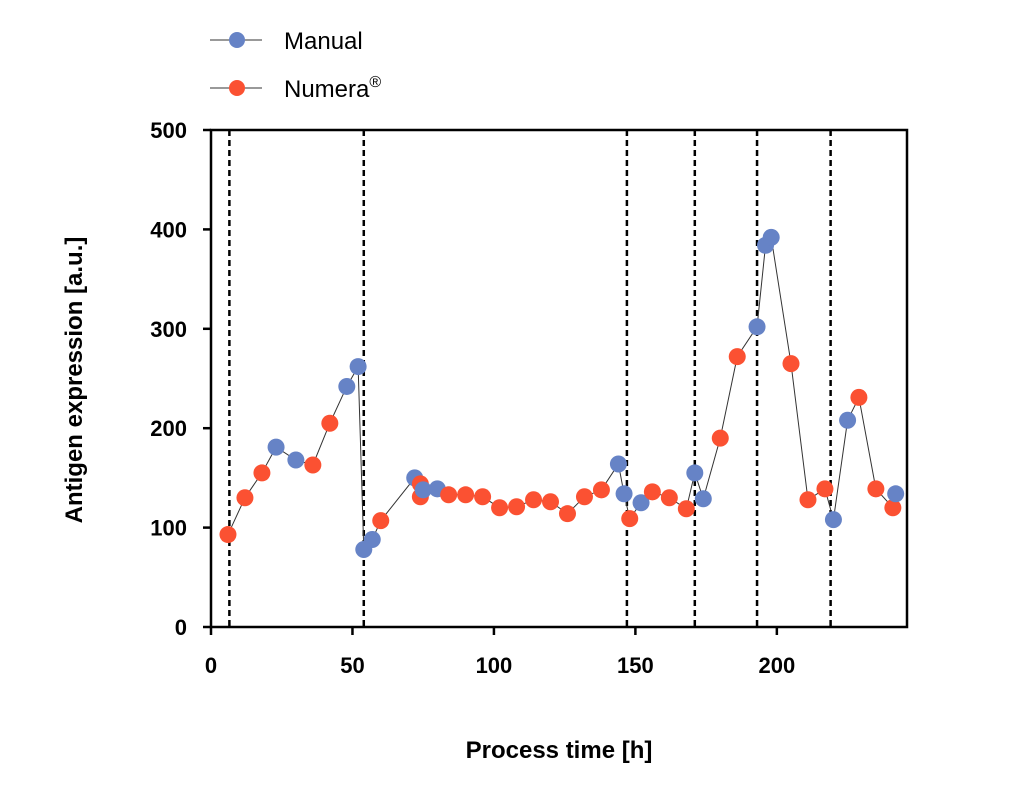 This screenshot has height=804, width=1028. What do you see at coordinates (237, 88) in the screenshot?
I see `legend-marker-numera` at bounding box center [237, 88].